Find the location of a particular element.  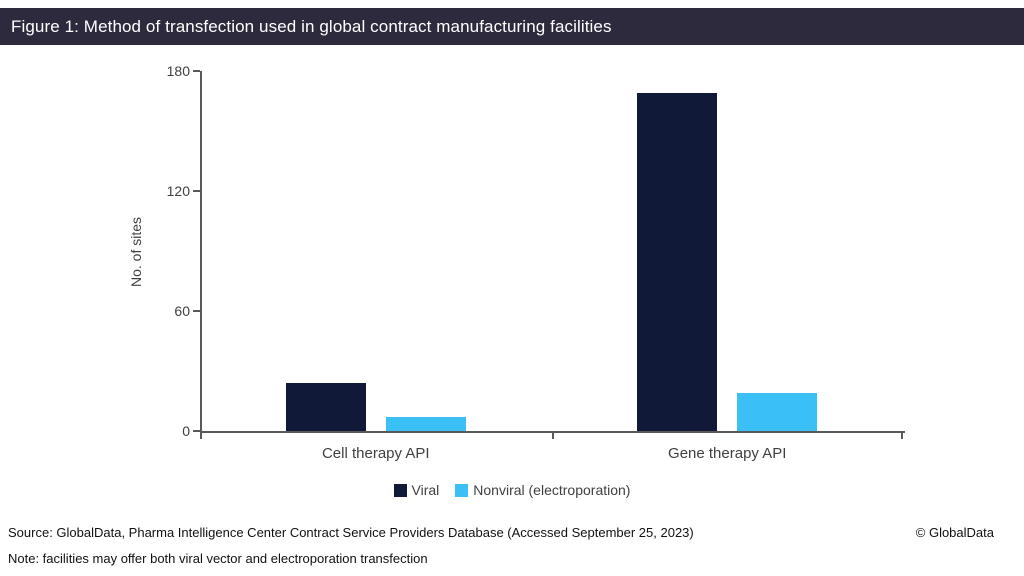

x-axis-category-label: Gene therapy API is located at coordinates (727, 453).